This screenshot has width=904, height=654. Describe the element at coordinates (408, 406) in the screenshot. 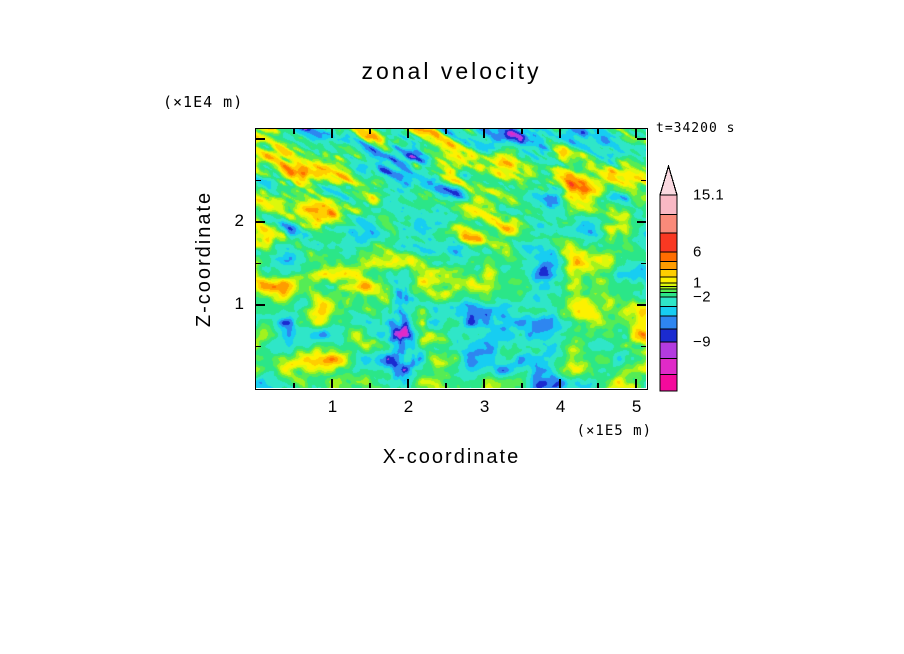

I see `x-tick-label: 2` at that location.